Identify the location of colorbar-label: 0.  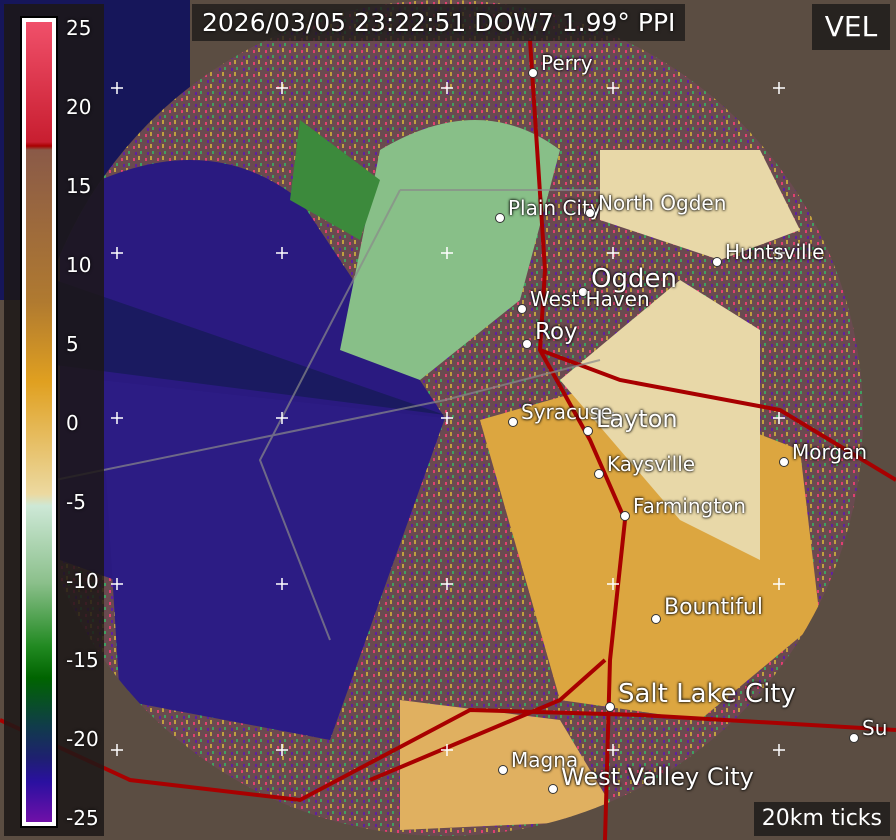
(72, 423).